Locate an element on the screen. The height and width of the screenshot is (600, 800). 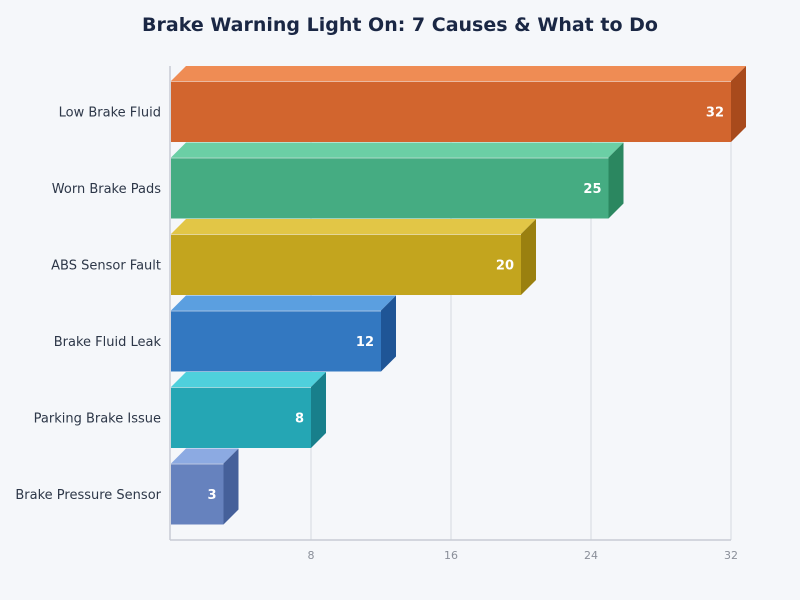
bar-value-label: 3 is located at coordinates (211, 495).